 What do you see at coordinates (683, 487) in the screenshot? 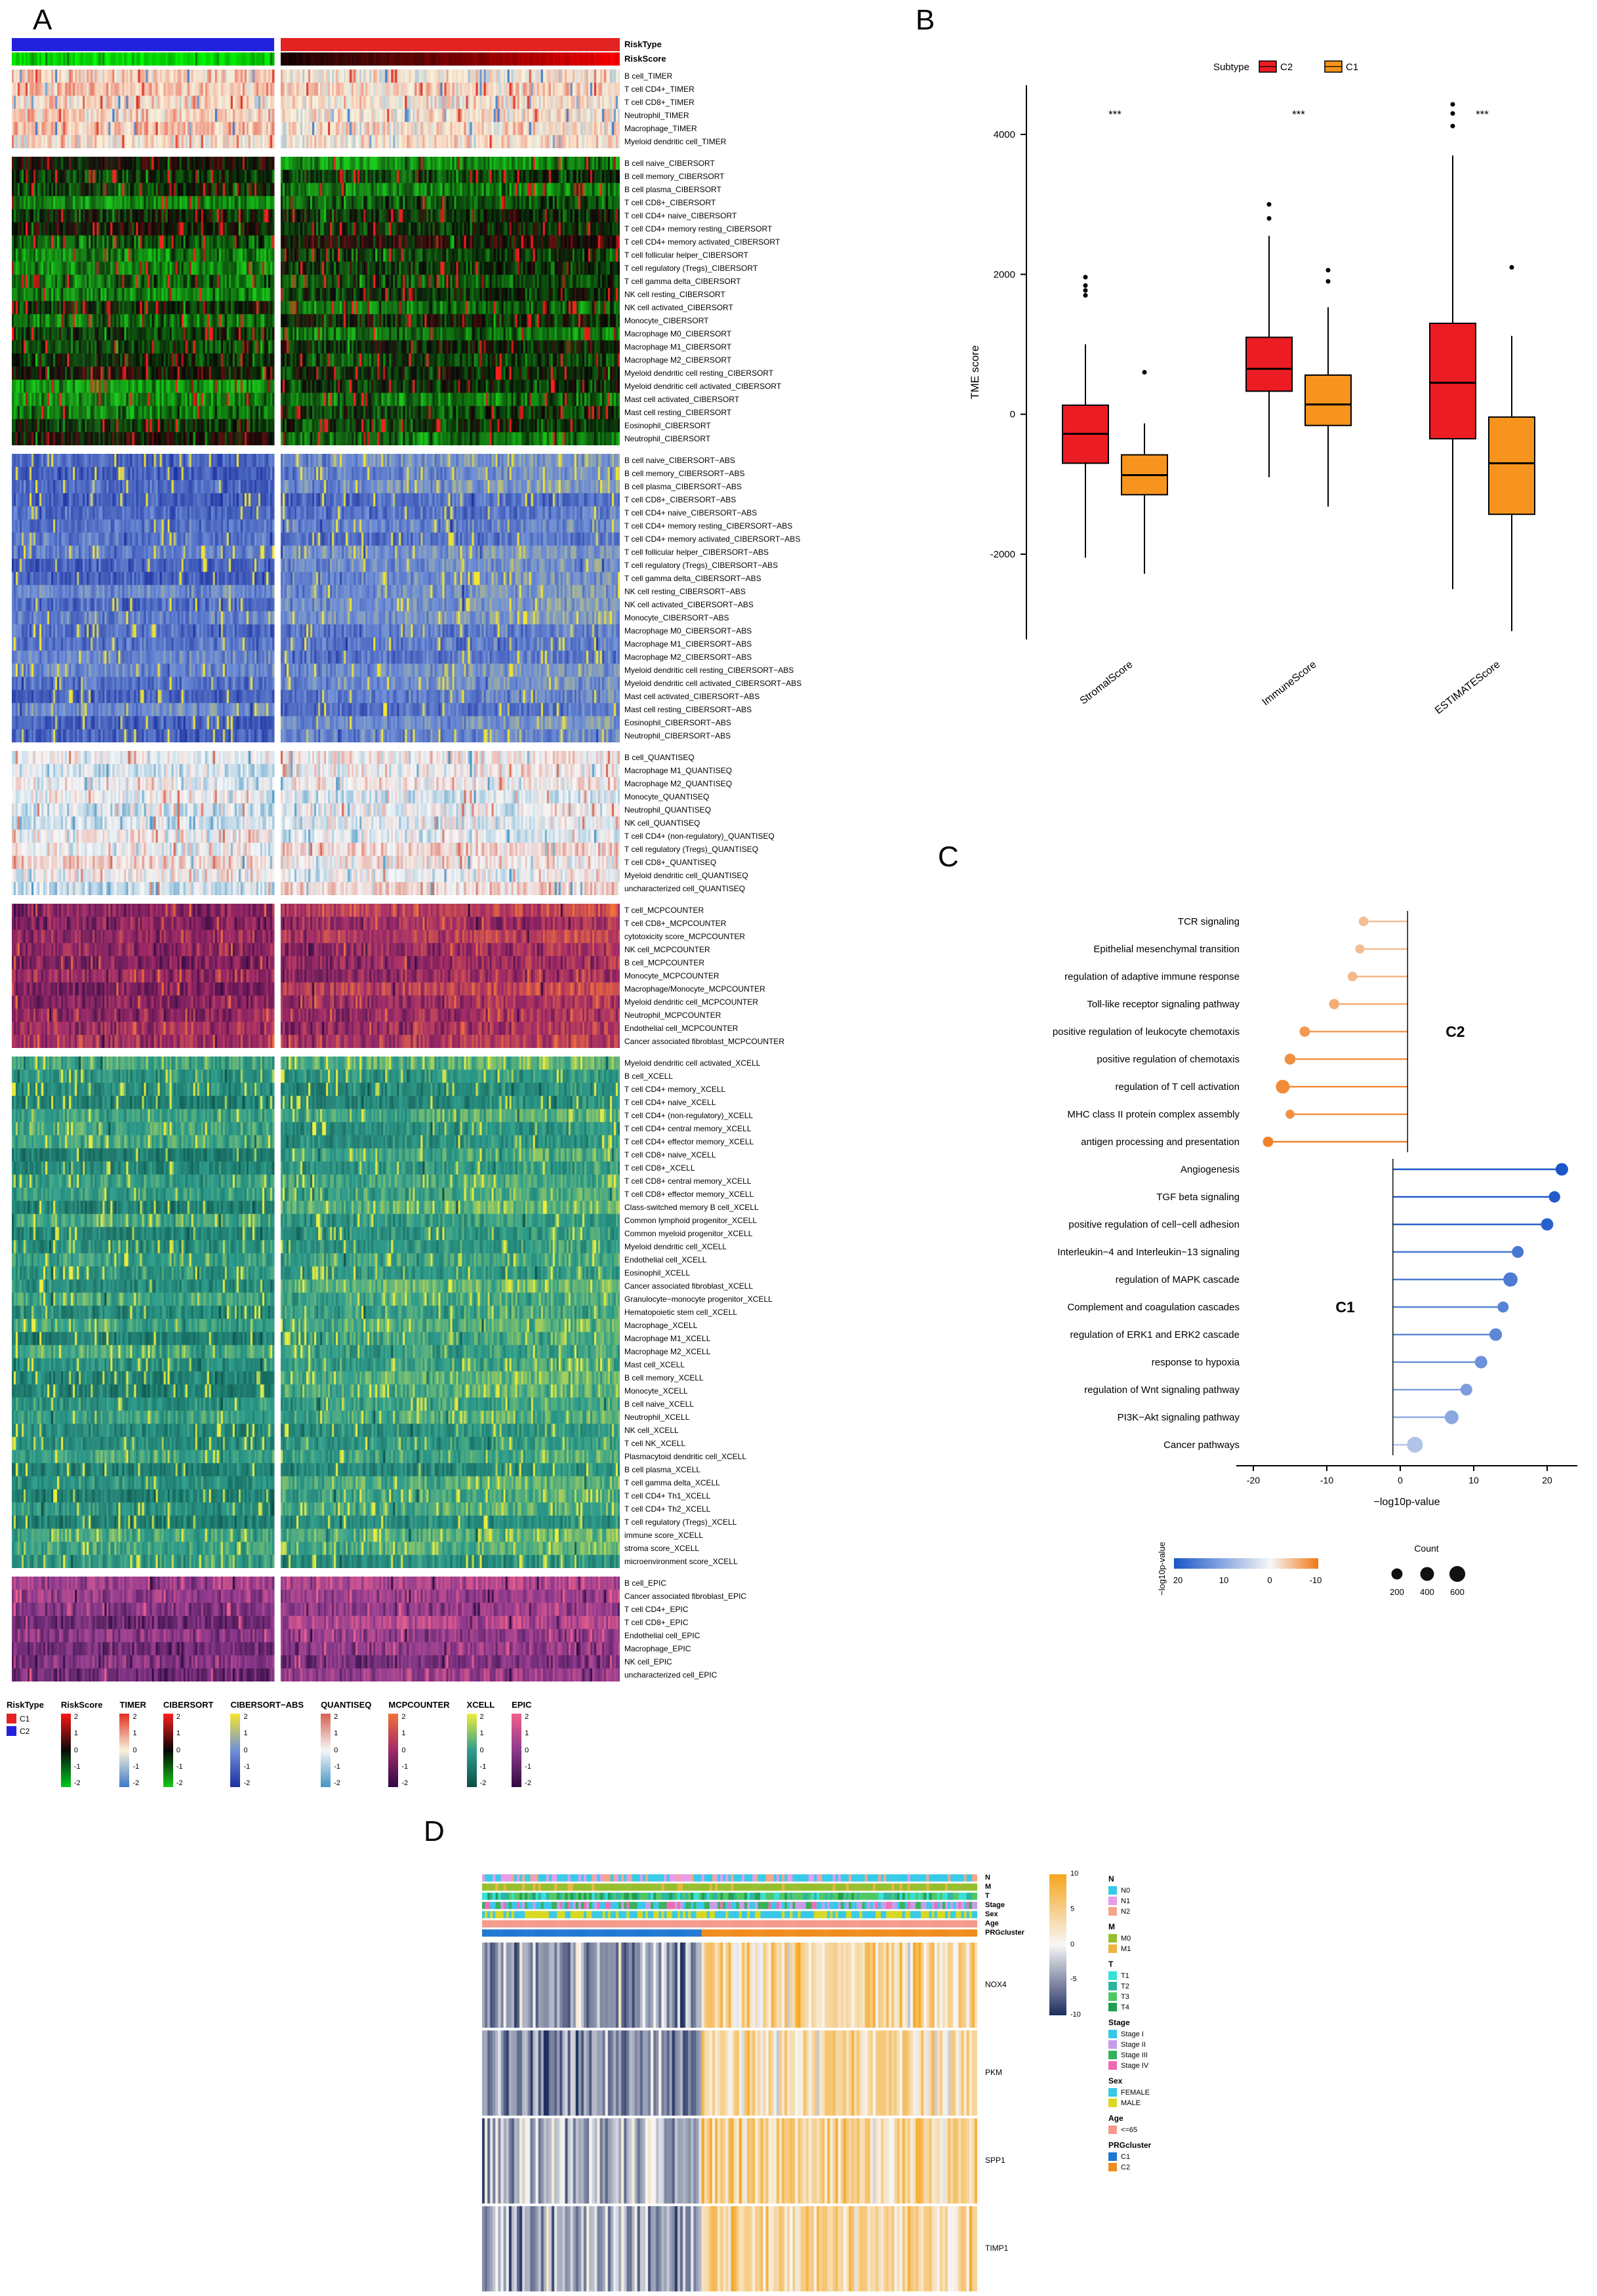
I see `heatmap-row-label: B cell plasma_CIBERSORT−ABS` at bounding box center [683, 487].